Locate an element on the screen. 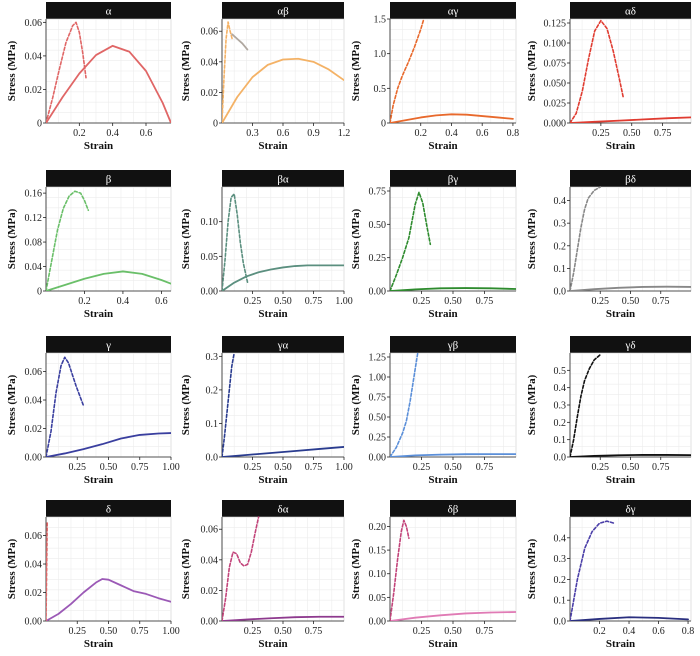 Image resolution: width=700 pixels, height=656 pixels. y-tick-label: 1.00 is located at coordinates (378, 378).